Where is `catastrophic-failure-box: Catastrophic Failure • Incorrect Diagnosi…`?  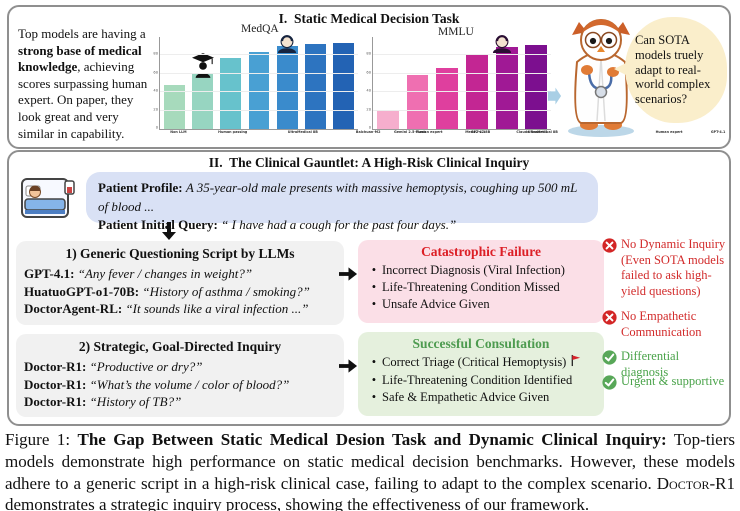 catastrophic-failure-box: Catastrophic Failure • Incorrect Diagnosi… is located at coordinates (481, 281).